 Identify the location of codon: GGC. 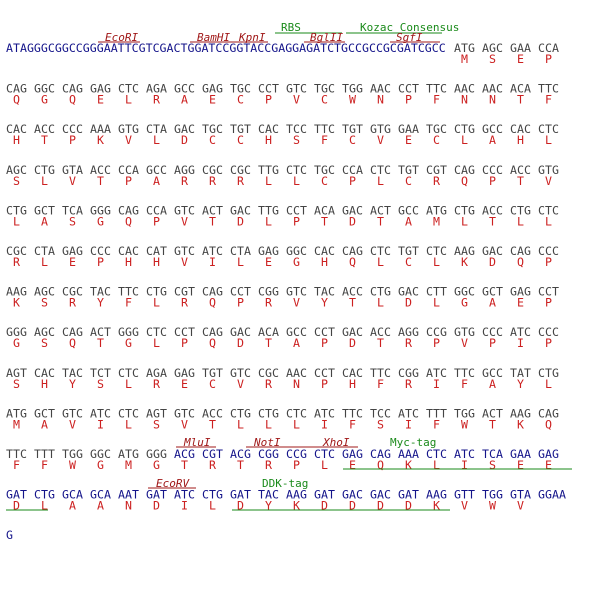
(44, 89).